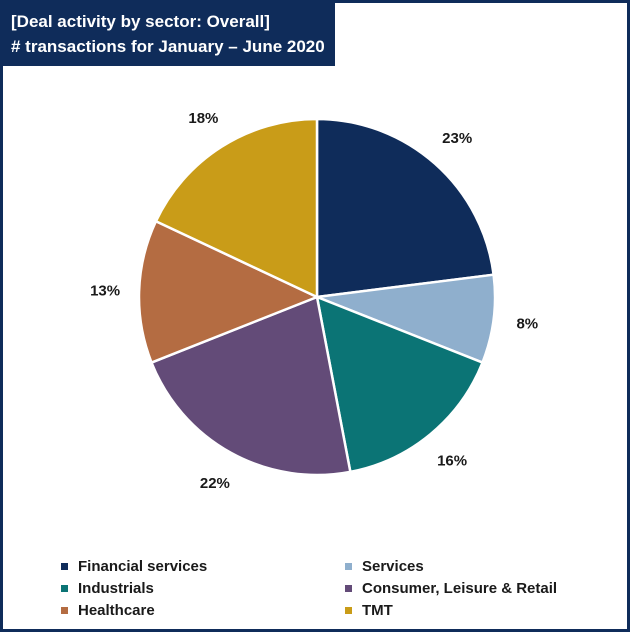 This screenshot has height=632, width=630. Describe the element at coordinates (473, 610) in the screenshot. I see `legend-item-tmt: TMT` at that location.